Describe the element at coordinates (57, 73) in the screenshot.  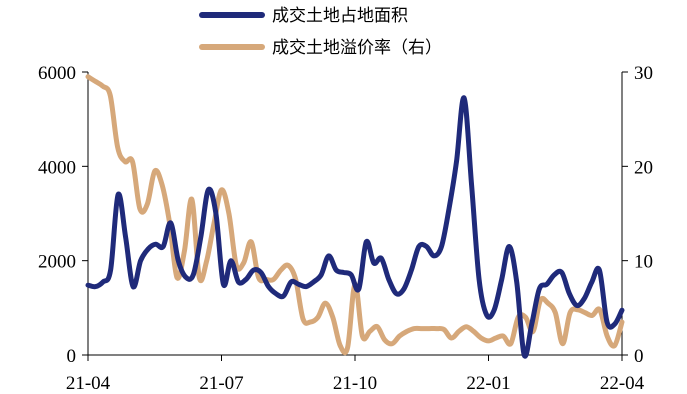
I see `left-tick-label: 6000` at that location.